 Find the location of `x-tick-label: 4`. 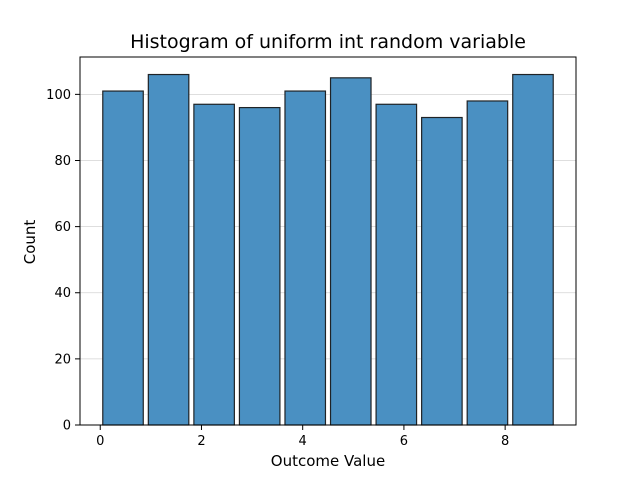

x-tick-label: 4 is located at coordinates (303, 441).